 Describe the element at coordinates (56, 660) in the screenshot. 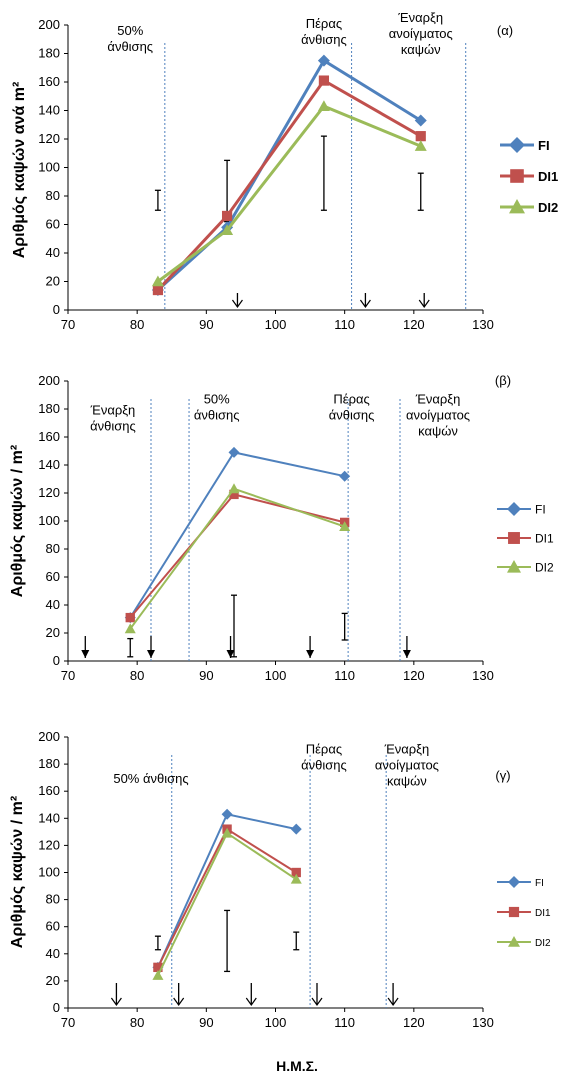

I see `y-tick-label: 0` at that location.